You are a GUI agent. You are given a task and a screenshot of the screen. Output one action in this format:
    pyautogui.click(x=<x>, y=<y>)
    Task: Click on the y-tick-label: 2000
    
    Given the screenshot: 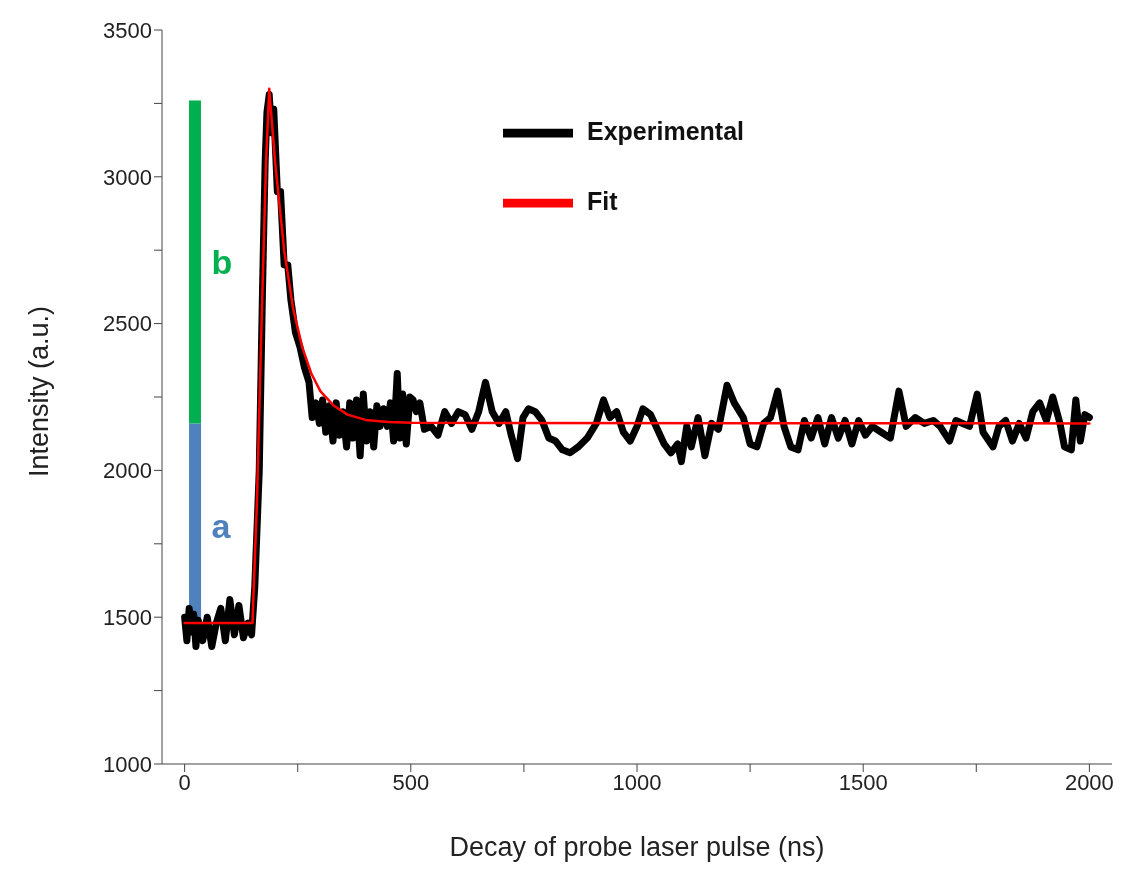 What is the action you would take?
    pyautogui.click(x=127, y=471)
    